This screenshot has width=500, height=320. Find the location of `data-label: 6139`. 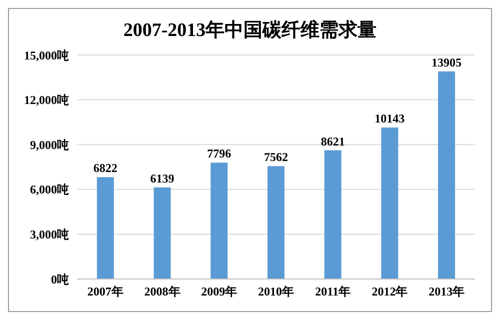

data-label: 6139 is located at coordinates (162, 178).